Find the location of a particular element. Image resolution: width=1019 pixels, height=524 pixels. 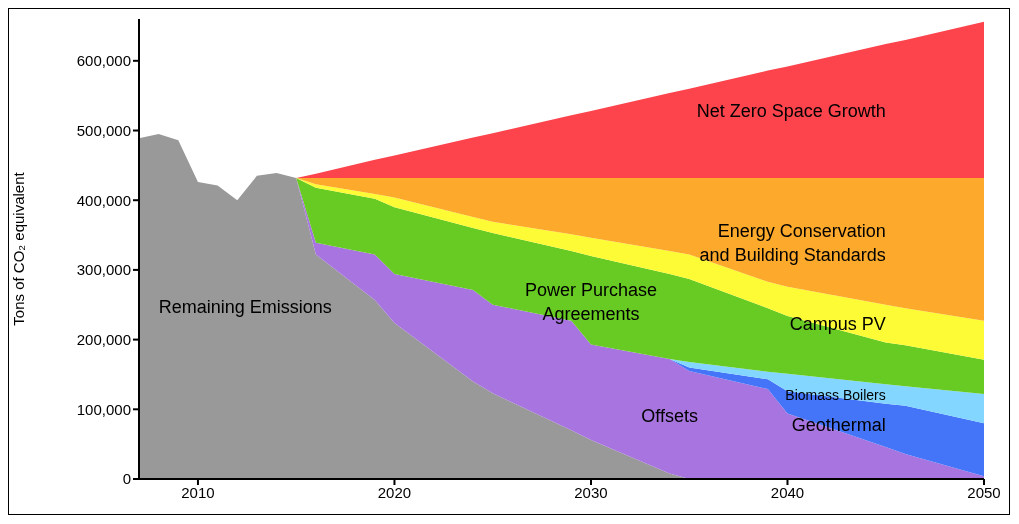

series-label: Biomass Boilers is located at coordinates (835, 394).